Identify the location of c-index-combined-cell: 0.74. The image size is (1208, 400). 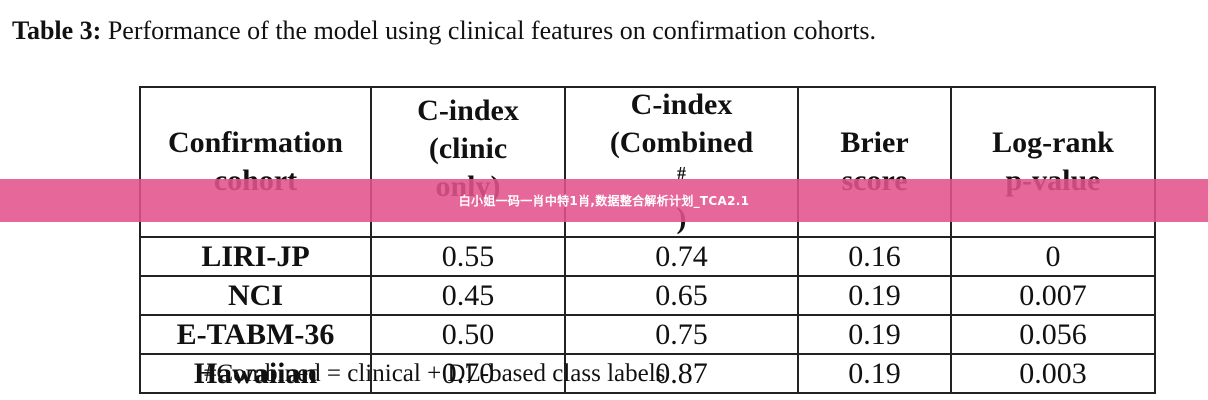
(681, 256).